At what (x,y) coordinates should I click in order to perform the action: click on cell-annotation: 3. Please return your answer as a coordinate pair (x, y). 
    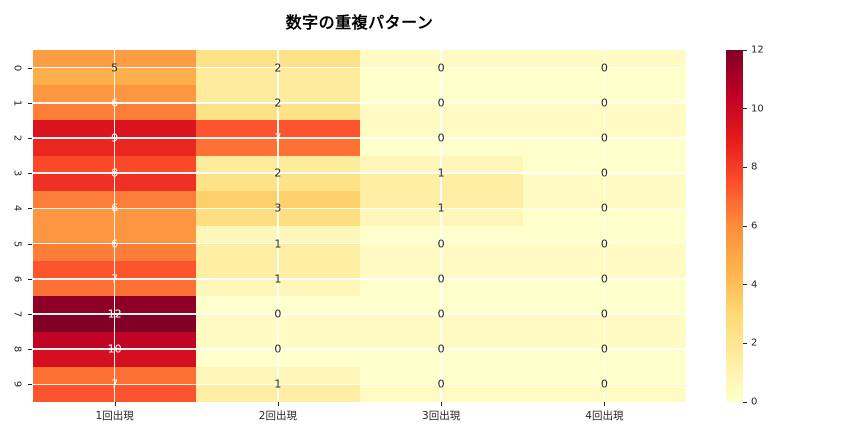
    Looking at the image, I should click on (278, 208).